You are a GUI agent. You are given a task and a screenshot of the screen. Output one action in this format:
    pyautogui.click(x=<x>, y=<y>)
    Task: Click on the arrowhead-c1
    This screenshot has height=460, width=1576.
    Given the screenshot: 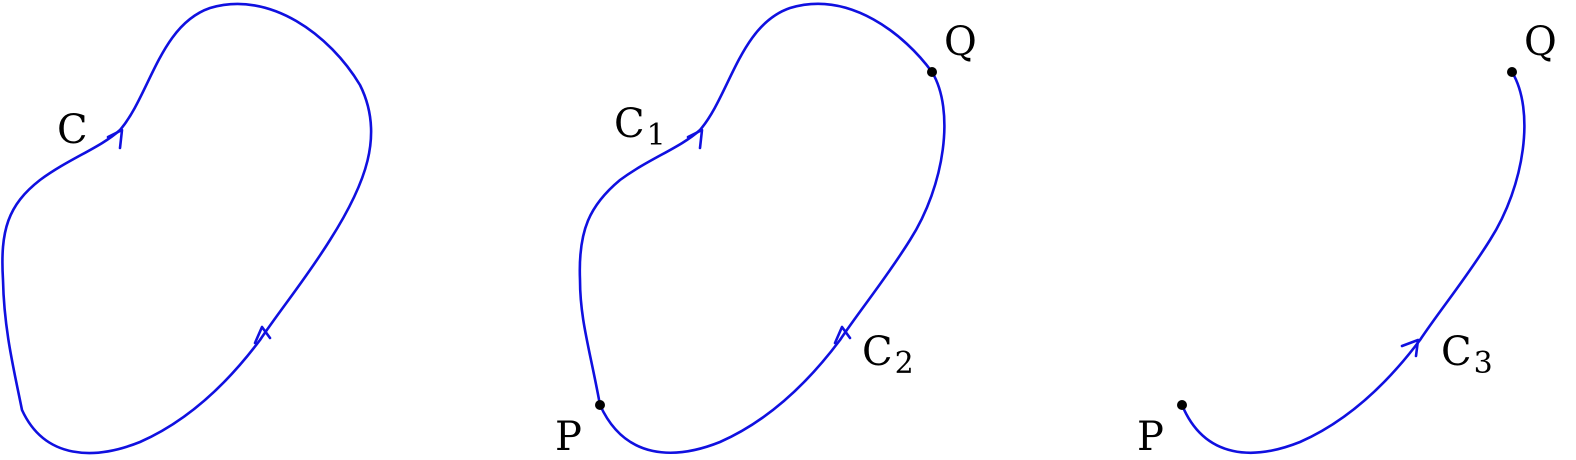 What is the action you would take?
    pyautogui.click(x=695, y=139)
    